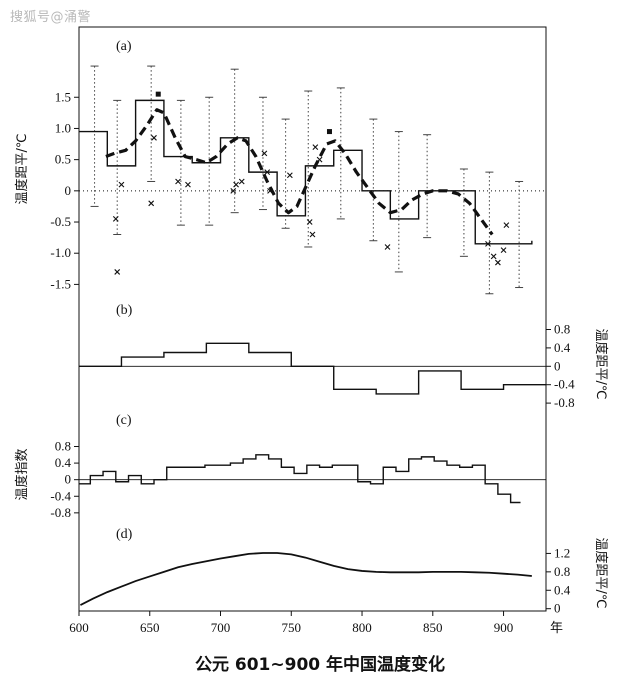 This screenshot has width=640, height=685. Describe the element at coordinates (124, 46) in the screenshot. I see `panel-label: (a)` at that location.